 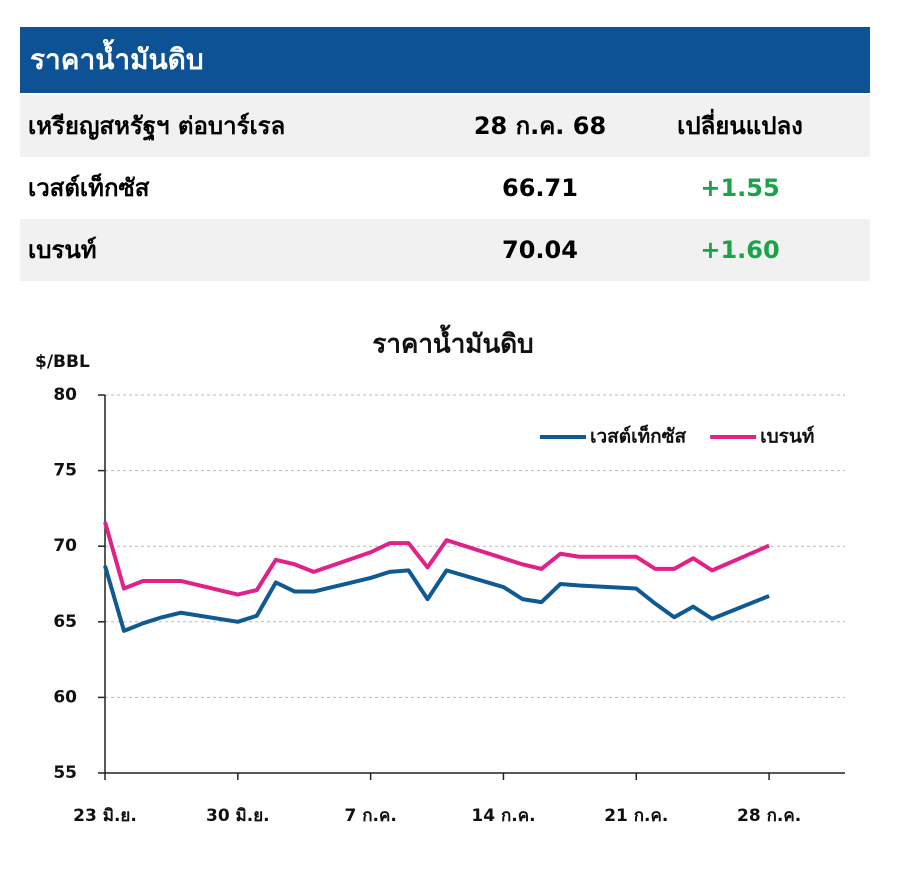 What do you see at coordinates (89, 188) in the screenshot?
I see `cell: เวสต์เท็กซัส` at bounding box center [89, 188].